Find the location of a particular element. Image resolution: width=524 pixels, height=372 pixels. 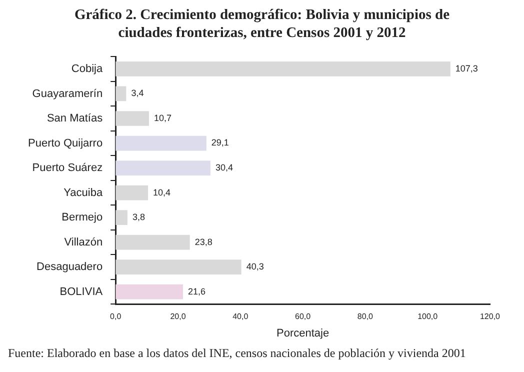

x-tick-label: 20,0 is located at coordinates (178, 317).